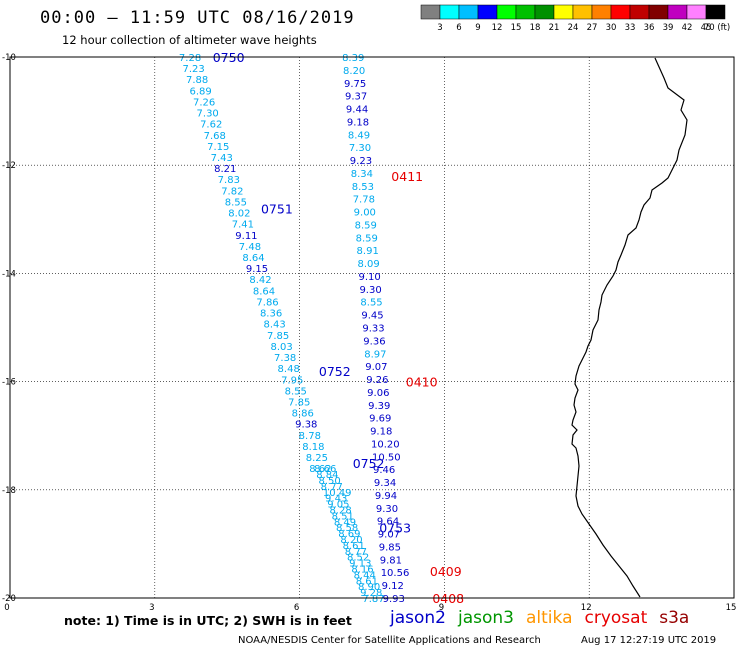  I want to click on colorbar-tick-label: 18, so click(535, 28).